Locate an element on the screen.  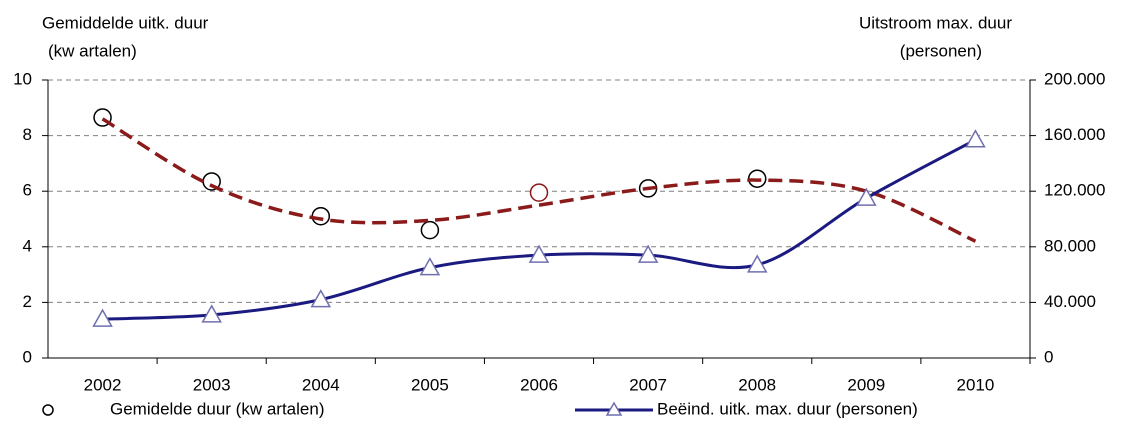
x-tick-label: 2008 is located at coordinates (757, 384).